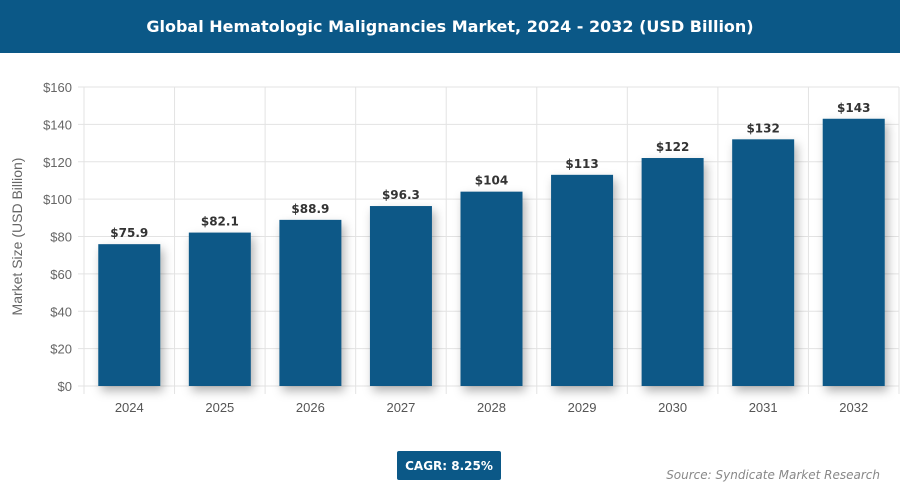 The image size is (900, 500). Describe the element at coordinates (400, 296) in the screenshot. I see `bar-2027` at that location.